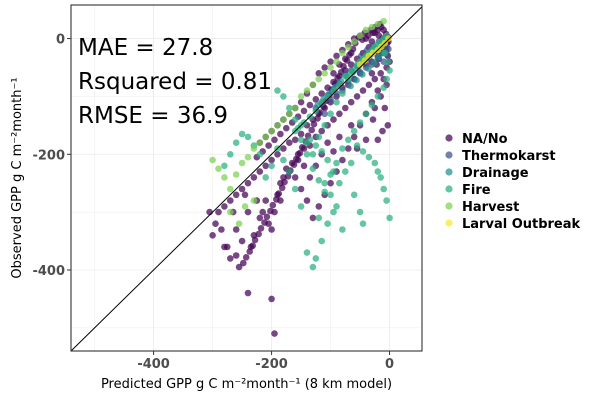  What do you see at coordinates (153, 116) in the screenshot?
I see `stat-annotation: RMSE = 36.9` at bounding box center [153, 116].